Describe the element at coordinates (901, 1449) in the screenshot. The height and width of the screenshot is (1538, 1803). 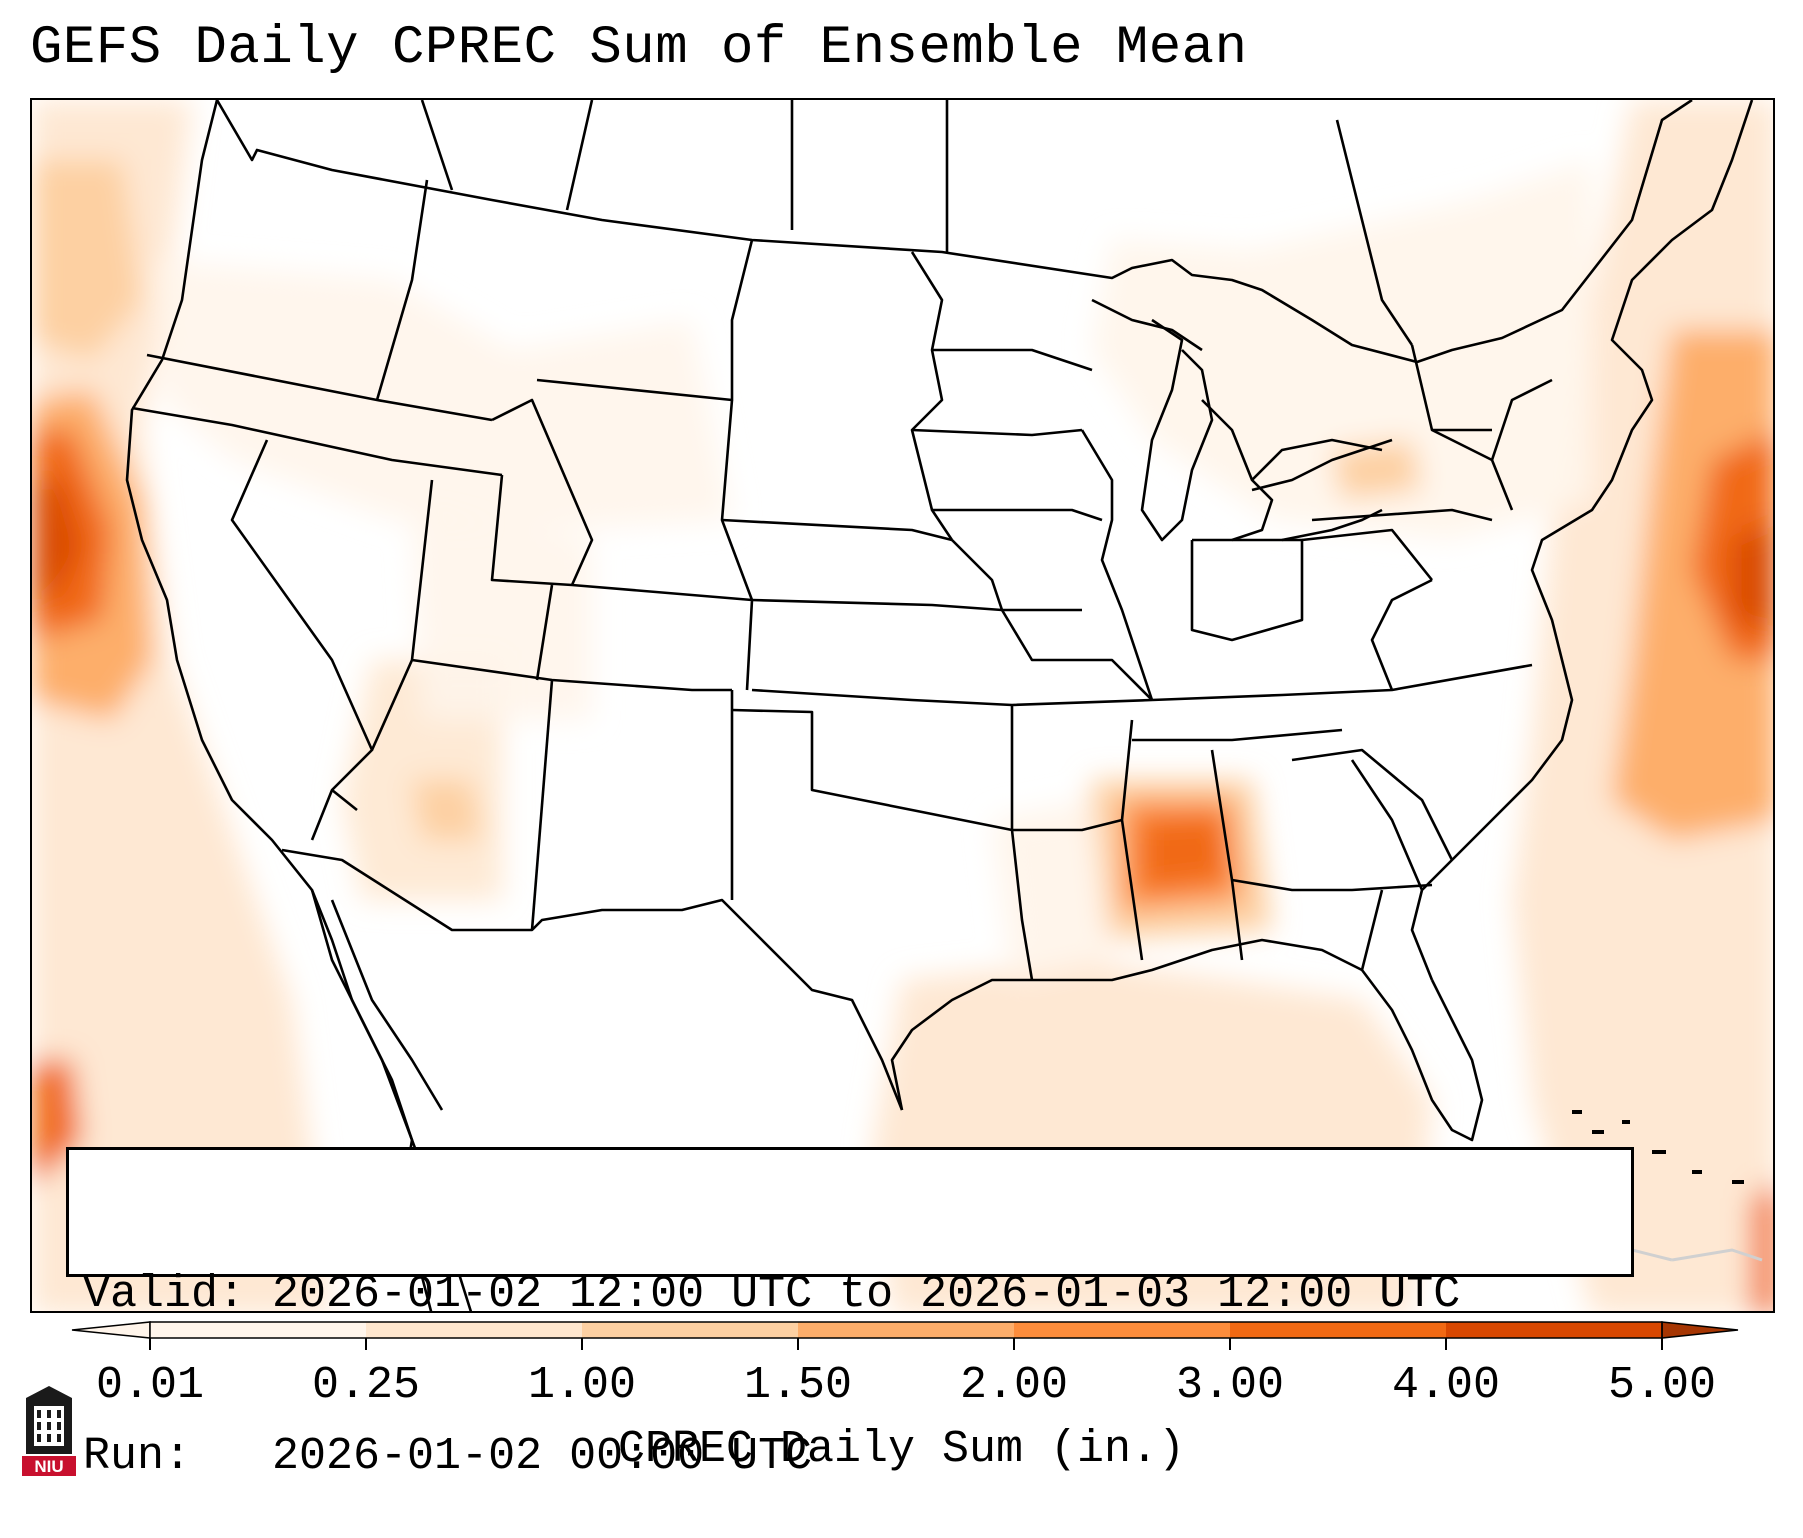
I see `colorbar-label: CPREC Daily Sum (in.)` at that location.